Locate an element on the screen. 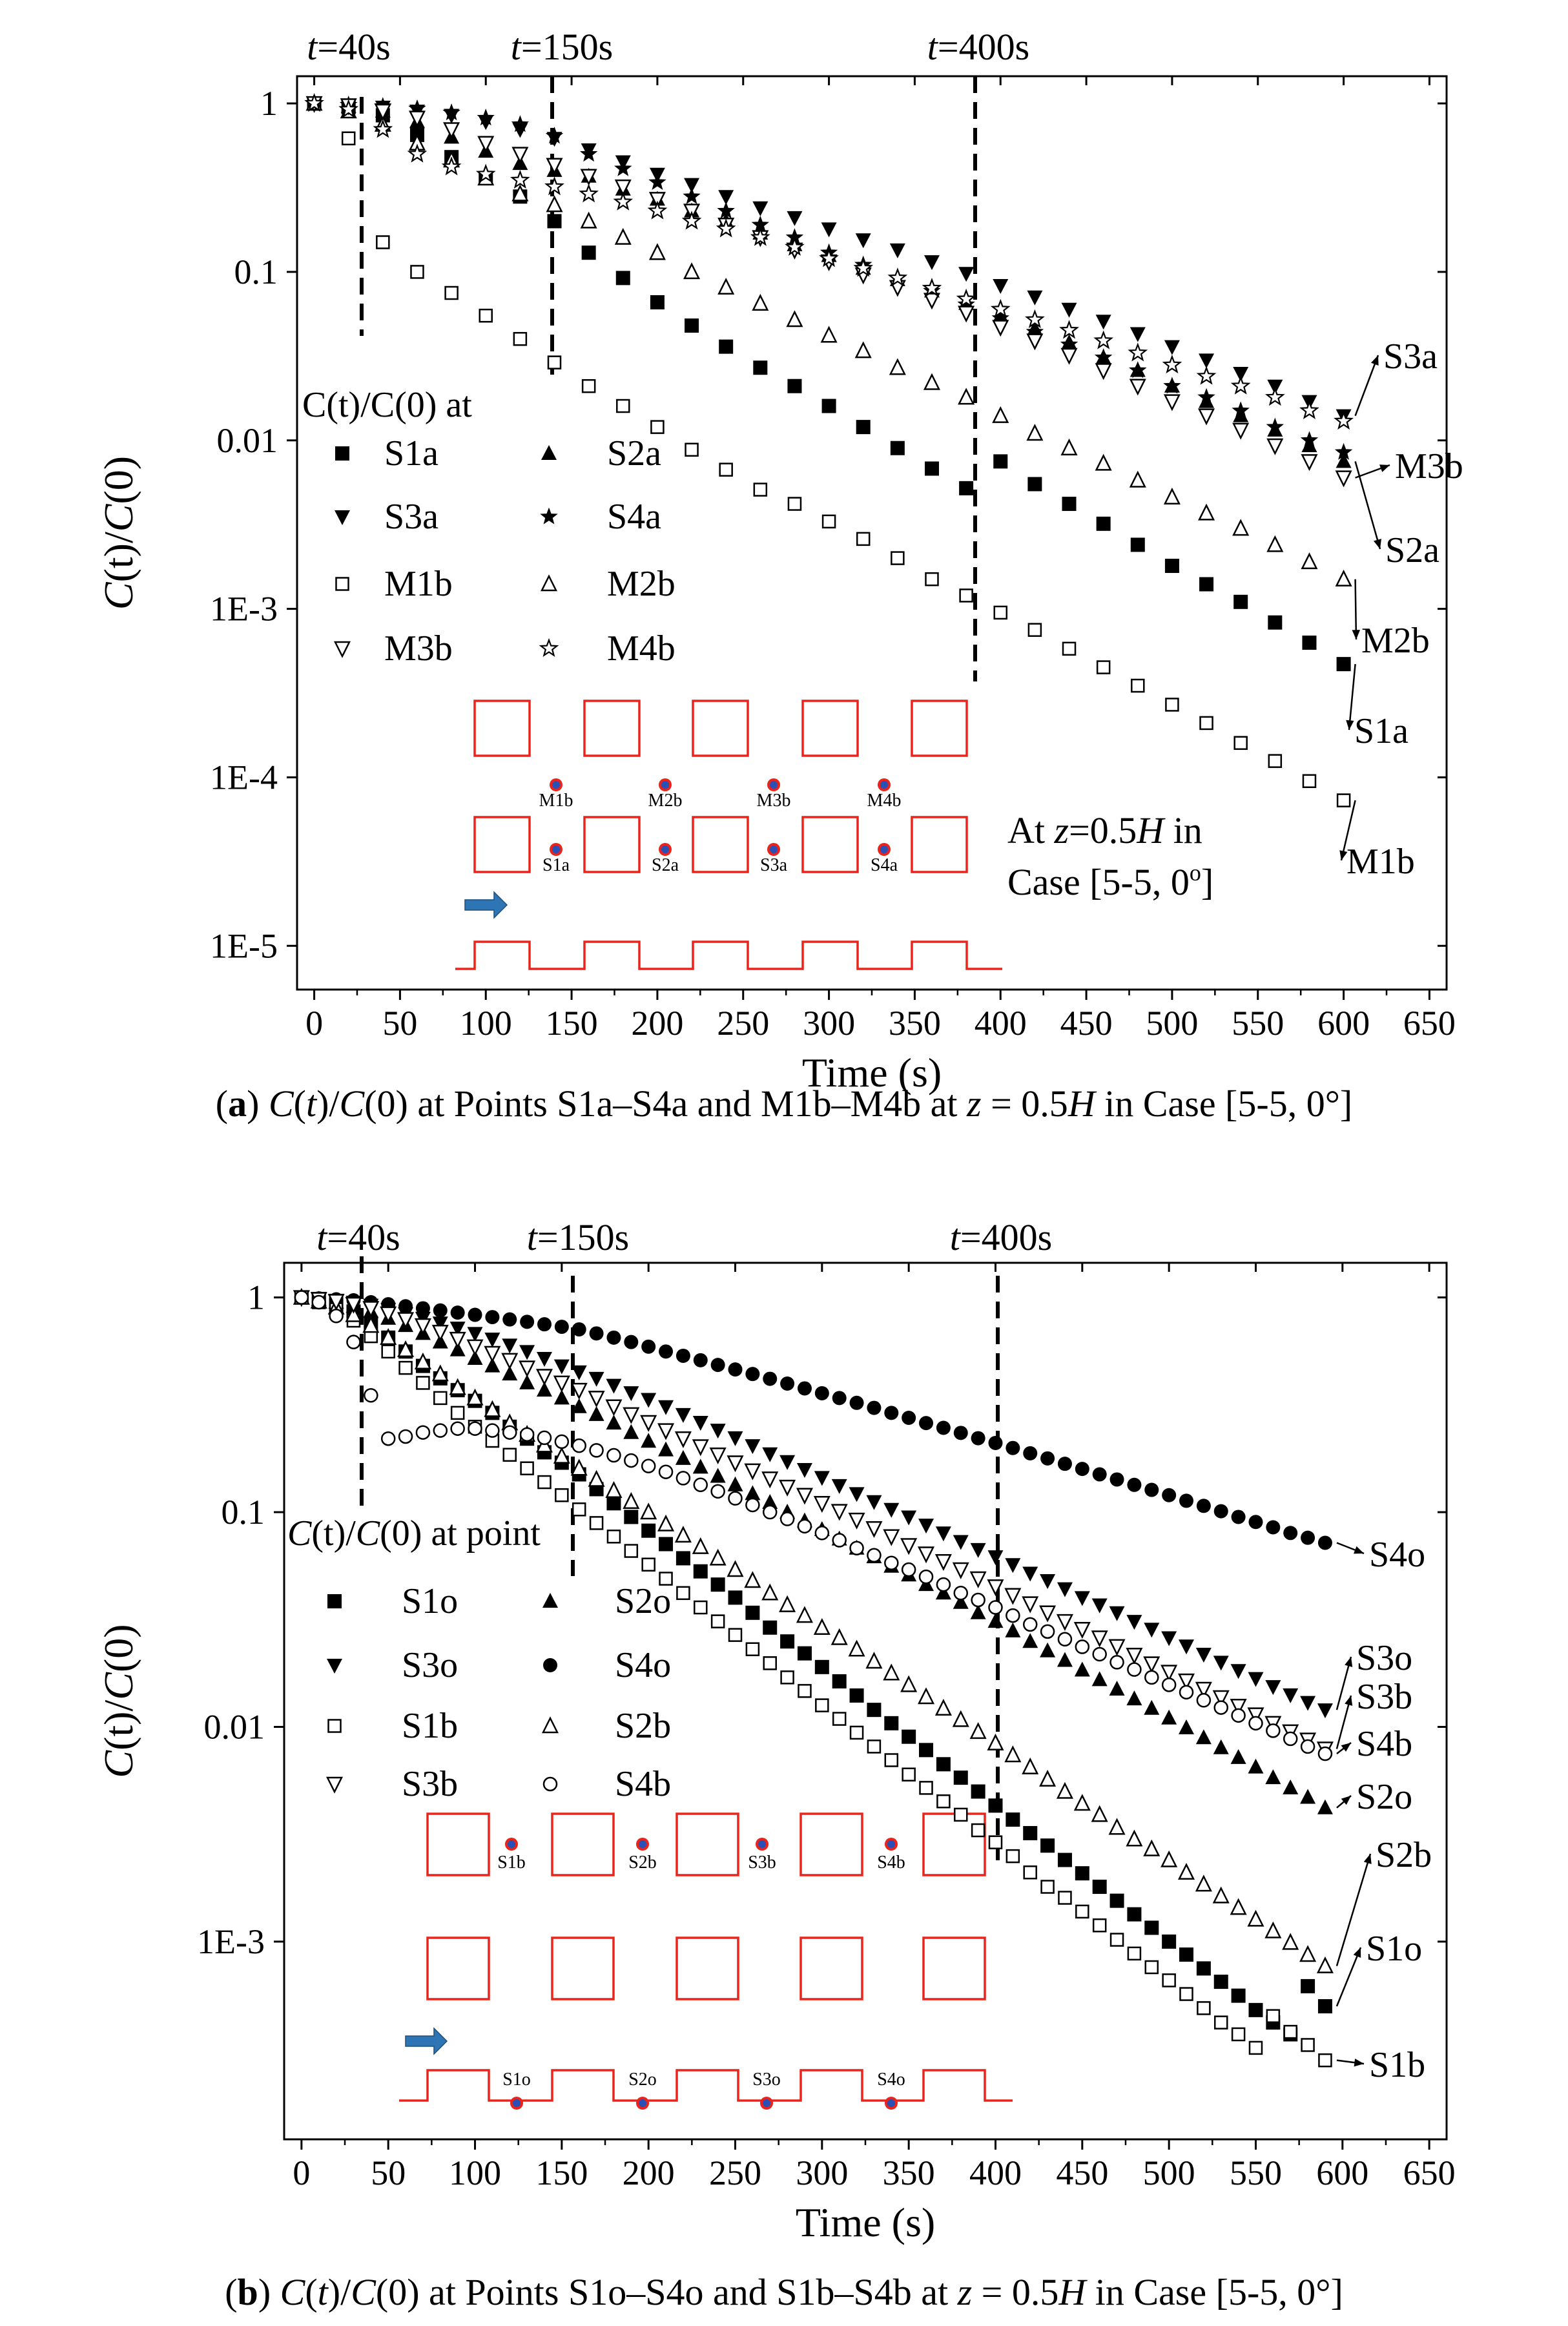 This screenshot has width=1568, height=2326. x-tick-label: 400 is located at coordinates (995, 2173).